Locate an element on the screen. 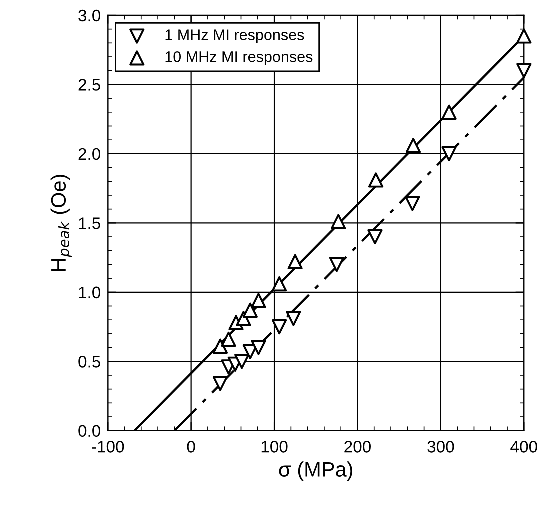 This screenshot has height=516, width=546. y-tick-label: 3.0 is located at coordinates (89, 16).